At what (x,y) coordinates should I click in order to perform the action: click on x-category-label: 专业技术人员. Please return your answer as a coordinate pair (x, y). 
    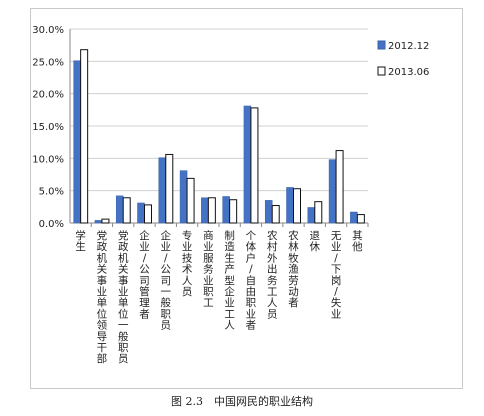
    Looking at the image, I should click on (187, 263).